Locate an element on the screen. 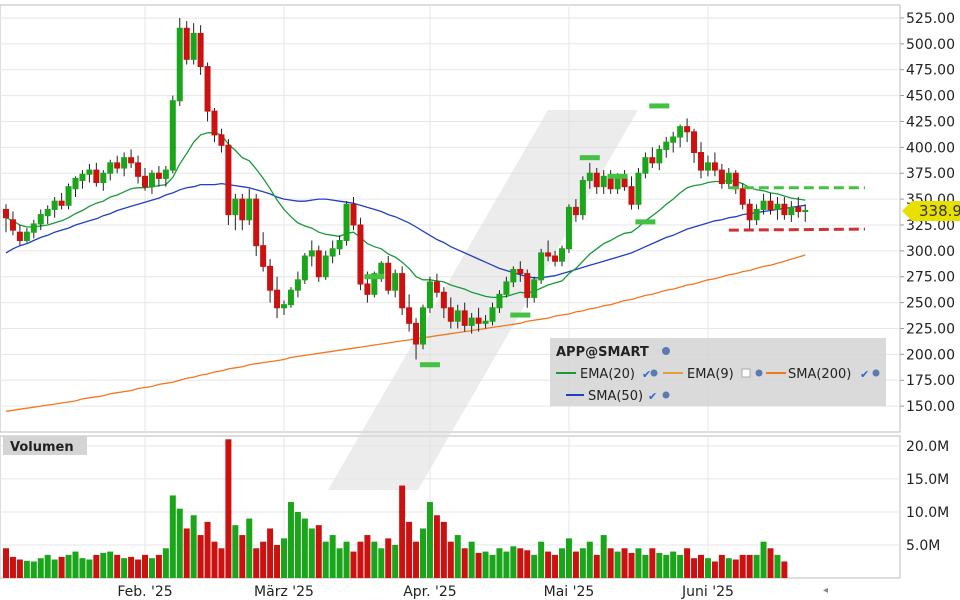 Image resolution: width=960 pixels, height=600 pixels. legend-item-sma50: SMA(50) ✔ is located at coordinates (618, 396).